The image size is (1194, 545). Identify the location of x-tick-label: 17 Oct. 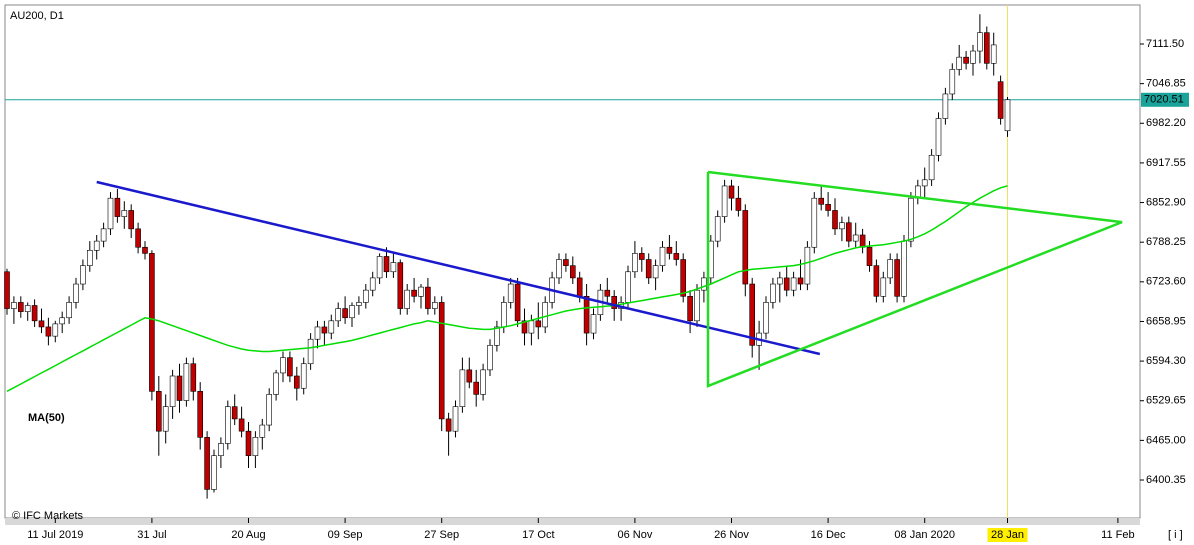
(538, 535).